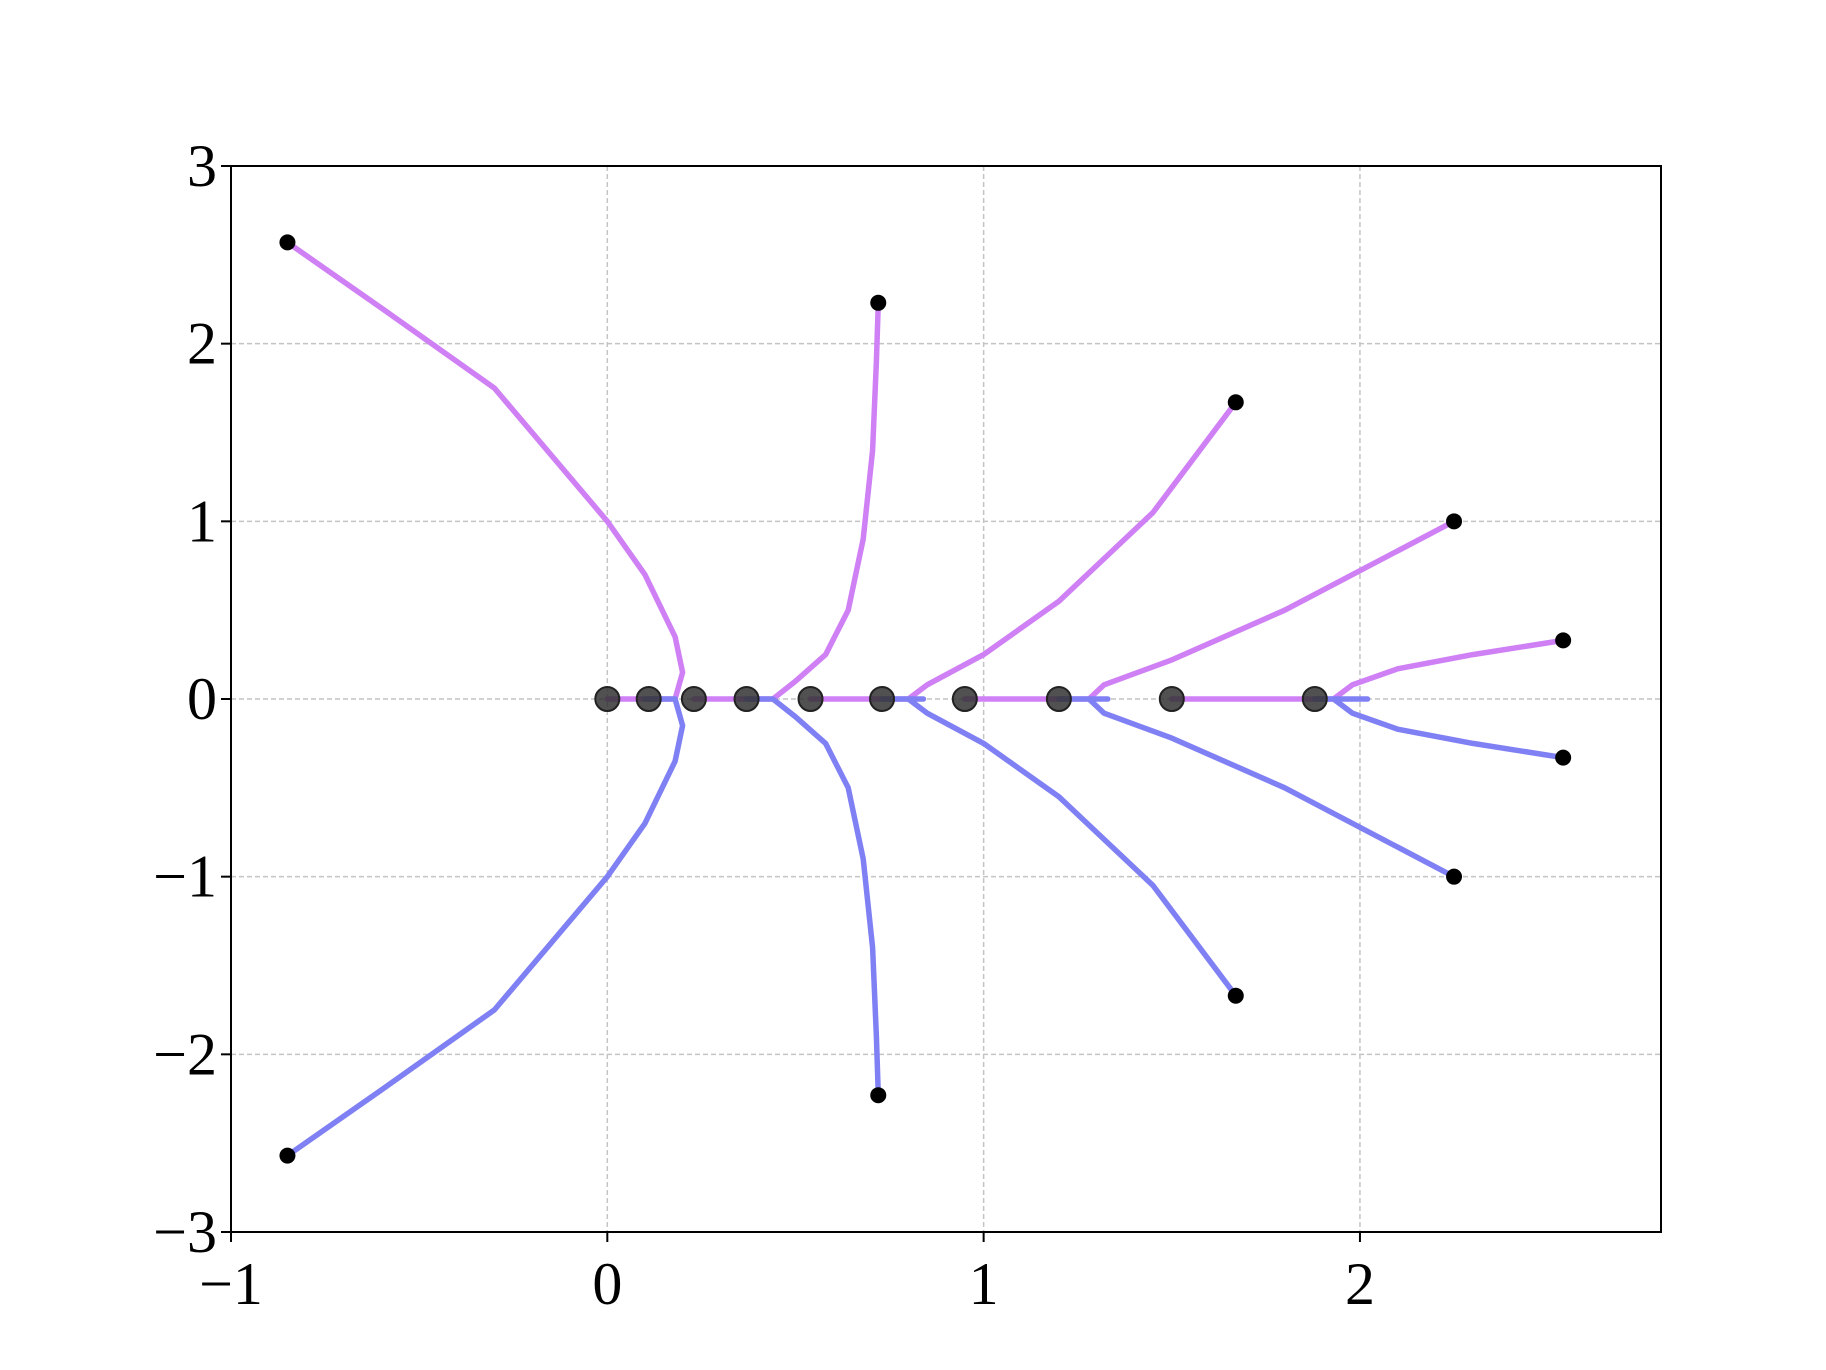 The height and width of the screenshot is (1370, 1826). What do you see at coordinates (202, 344) in the screenshot?
I see `y-tick-label: 2` at bounding box center [202, 344].